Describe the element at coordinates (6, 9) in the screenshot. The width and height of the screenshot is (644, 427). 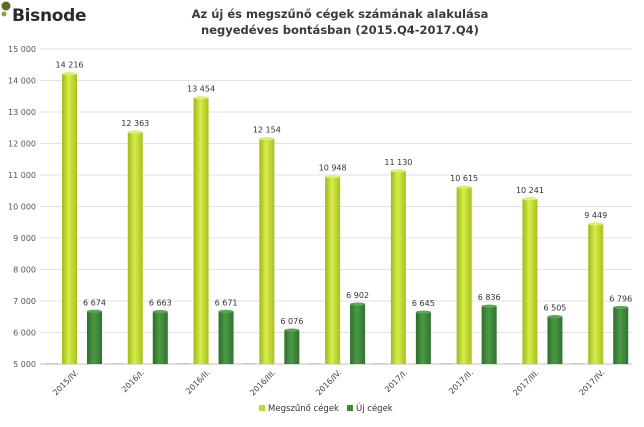
I see `logo-dots-icon` at that location.